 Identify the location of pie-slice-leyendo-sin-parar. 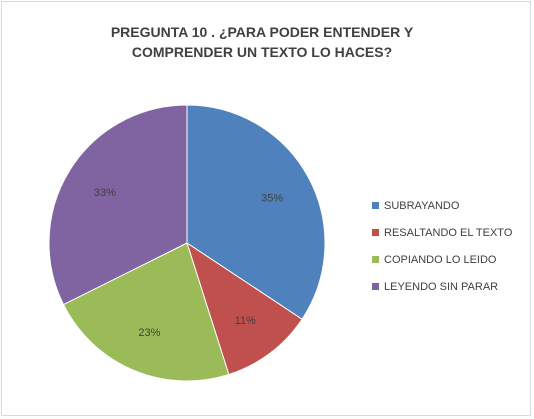
(118, 205).